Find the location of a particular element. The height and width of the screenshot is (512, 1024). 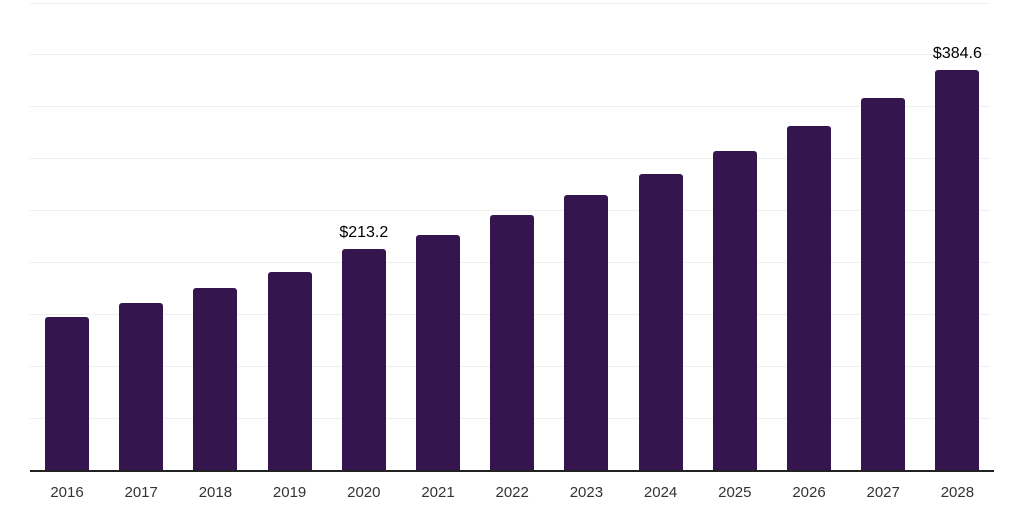

bar-2021 is located at coordinates (438, 352).